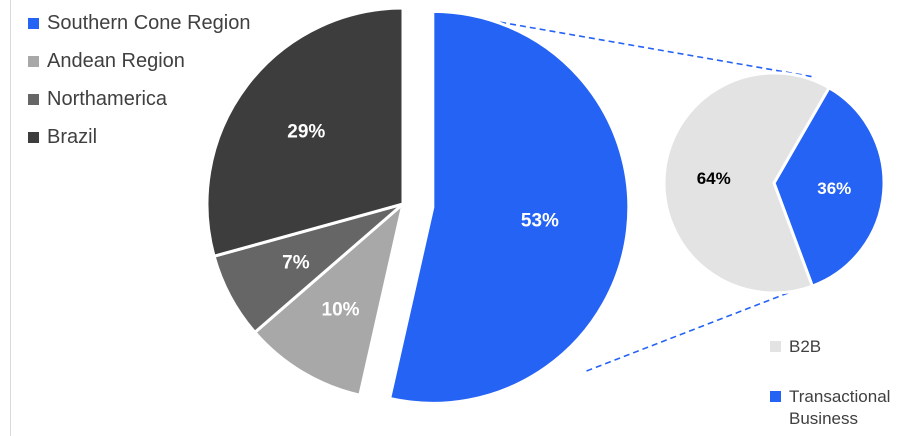  Describe the element at coordinates (149, 22) in the screenshot. I see `legend-label: Southern Cone Region` at that location.